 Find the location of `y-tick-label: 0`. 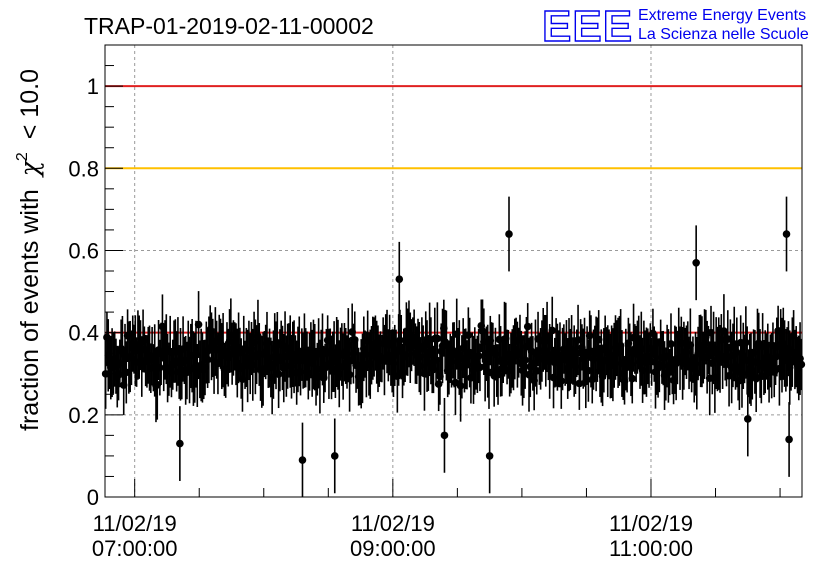

y-tick-label: 0 is located at coordinates (93, 497).